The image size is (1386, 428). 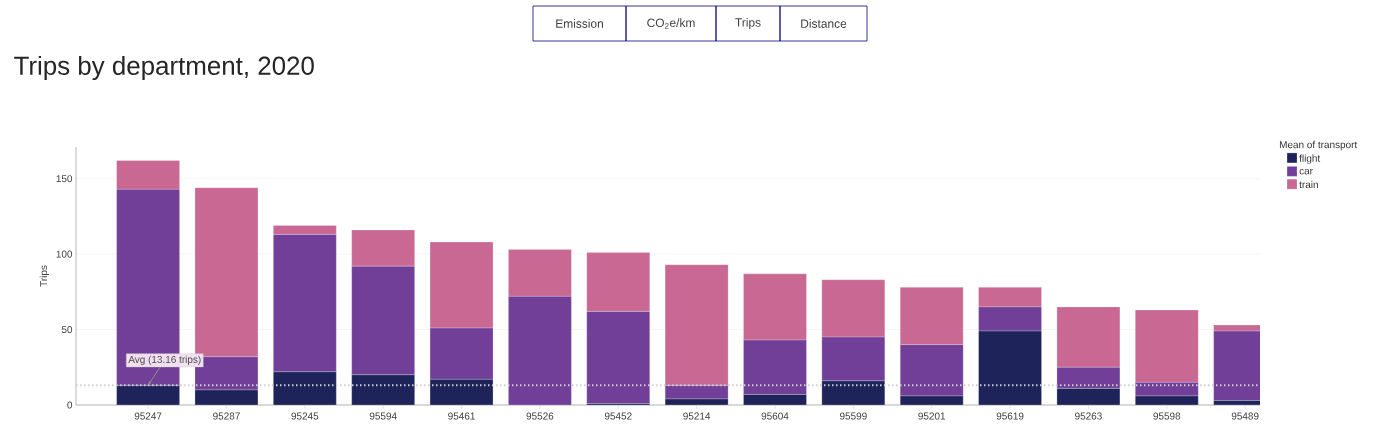 What do you see at coordinates (671, 23) in the screenshot?
I see `text: CO$_{2}$e/km` at bounding box center [671, 23].